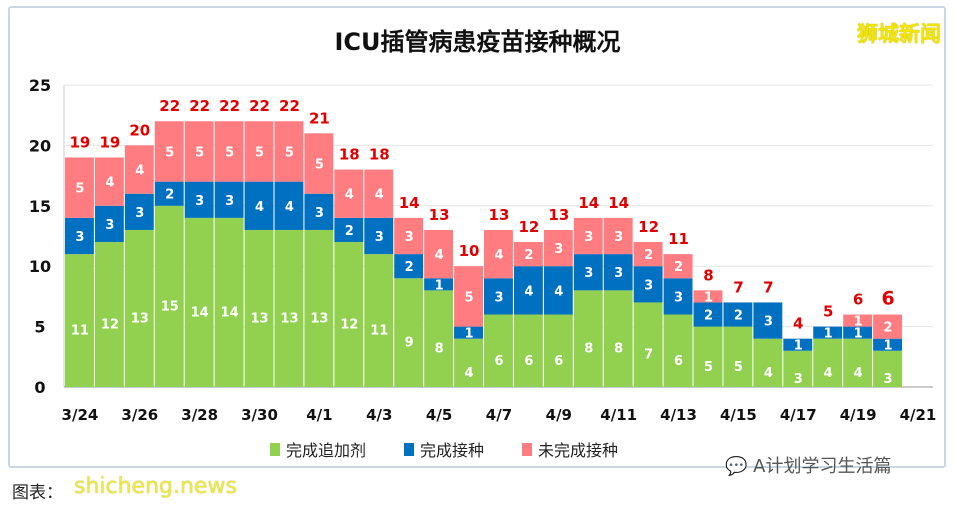  I want to click on x-tick-label: 4/1, so click(319, 415).